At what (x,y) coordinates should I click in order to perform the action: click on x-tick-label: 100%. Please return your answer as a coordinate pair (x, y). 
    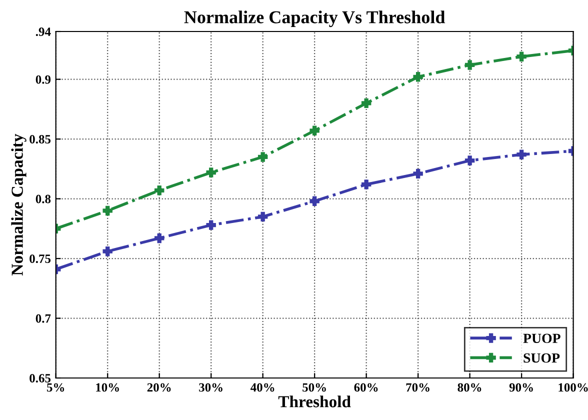
    Looking at the image, I should click on (573, 387).